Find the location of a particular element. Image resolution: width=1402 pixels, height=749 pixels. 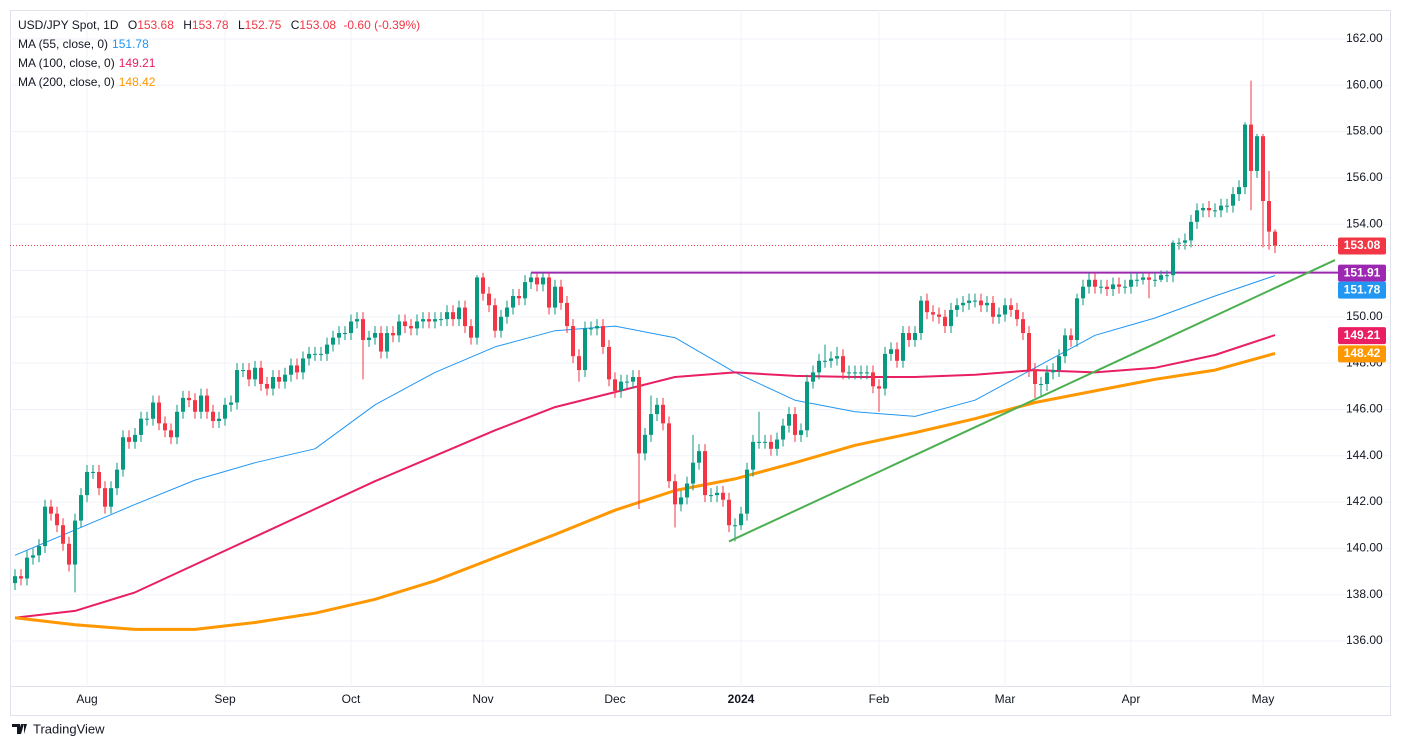

x-tick-label: Oct is located at coordinates (351, 699).